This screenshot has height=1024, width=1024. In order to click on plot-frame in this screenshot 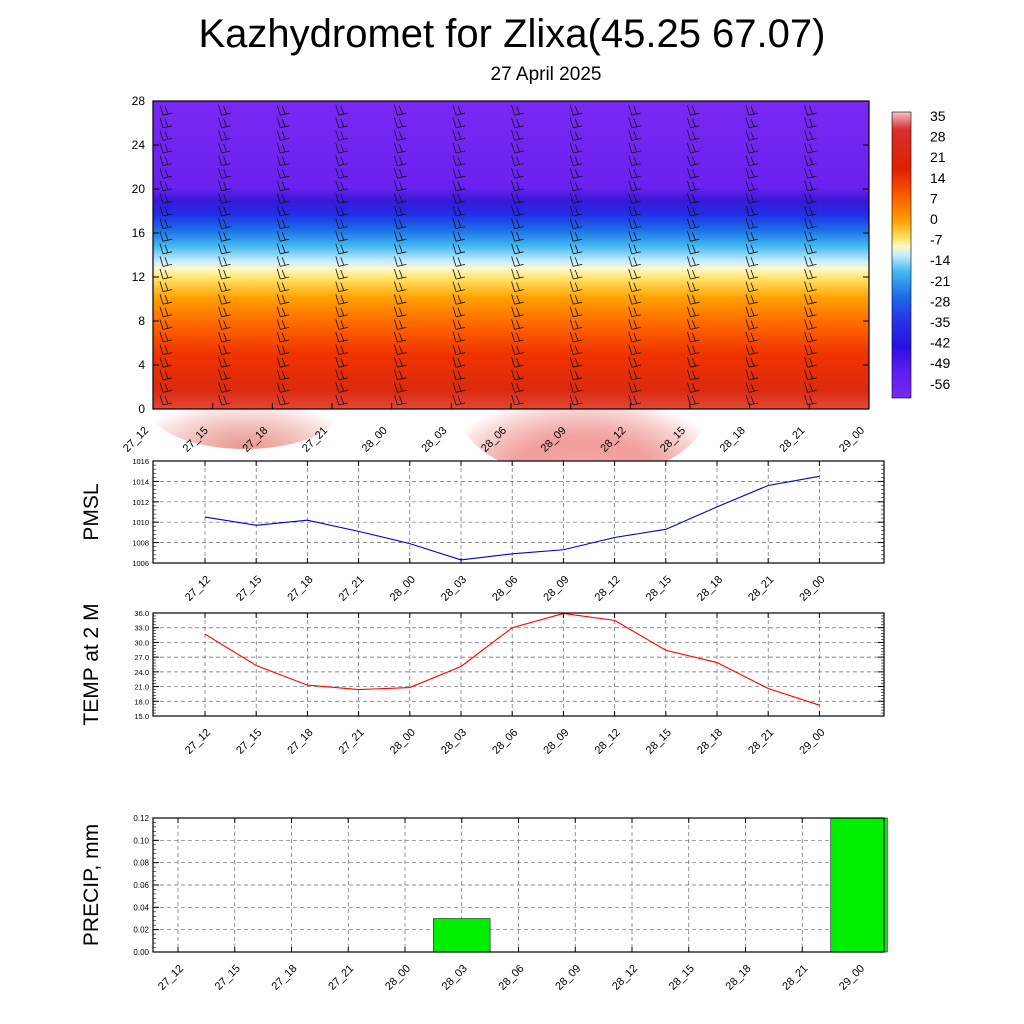, I will do `click(518, 512)`.